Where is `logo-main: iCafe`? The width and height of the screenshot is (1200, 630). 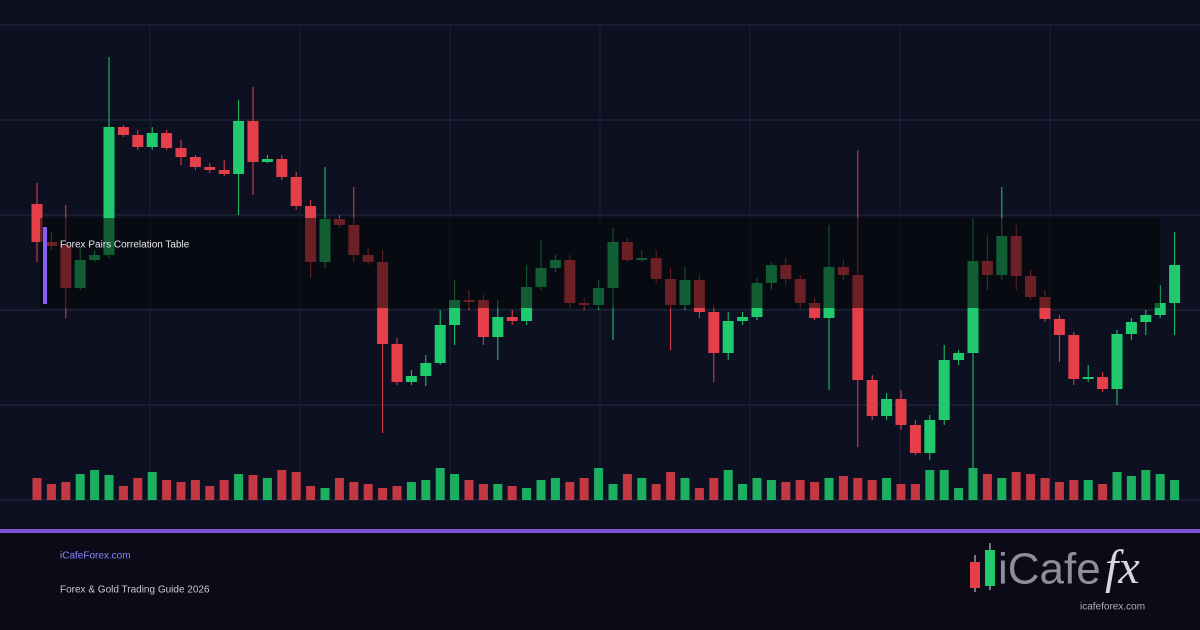
logo-main: iCafe is located at coordinates (1049, 569).